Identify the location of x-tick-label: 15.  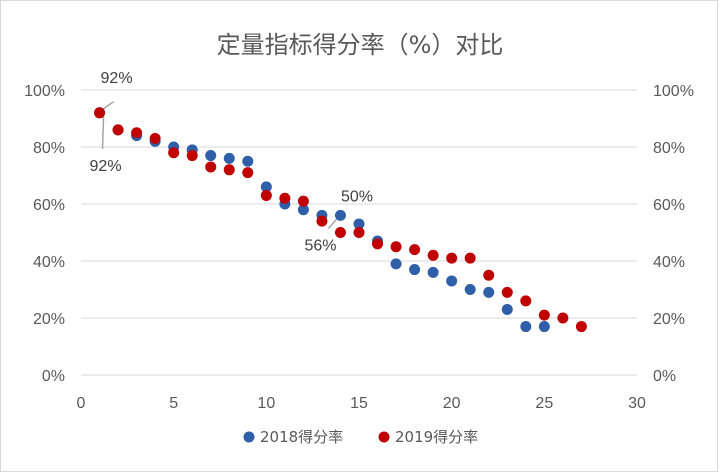
(359, 403).